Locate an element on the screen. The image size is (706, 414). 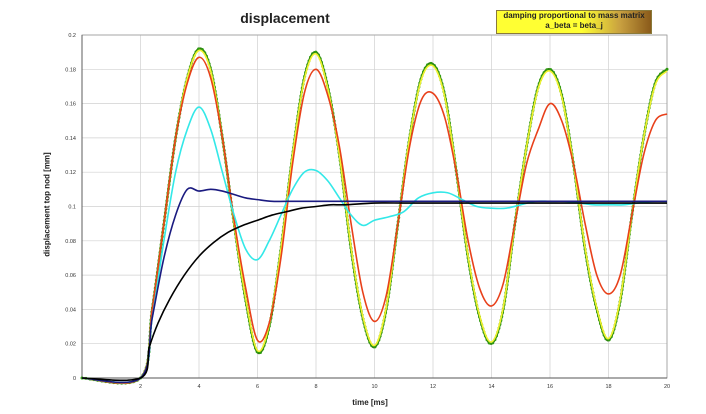
y-tick-label: 0.2 is located at coordinates (72, 36).